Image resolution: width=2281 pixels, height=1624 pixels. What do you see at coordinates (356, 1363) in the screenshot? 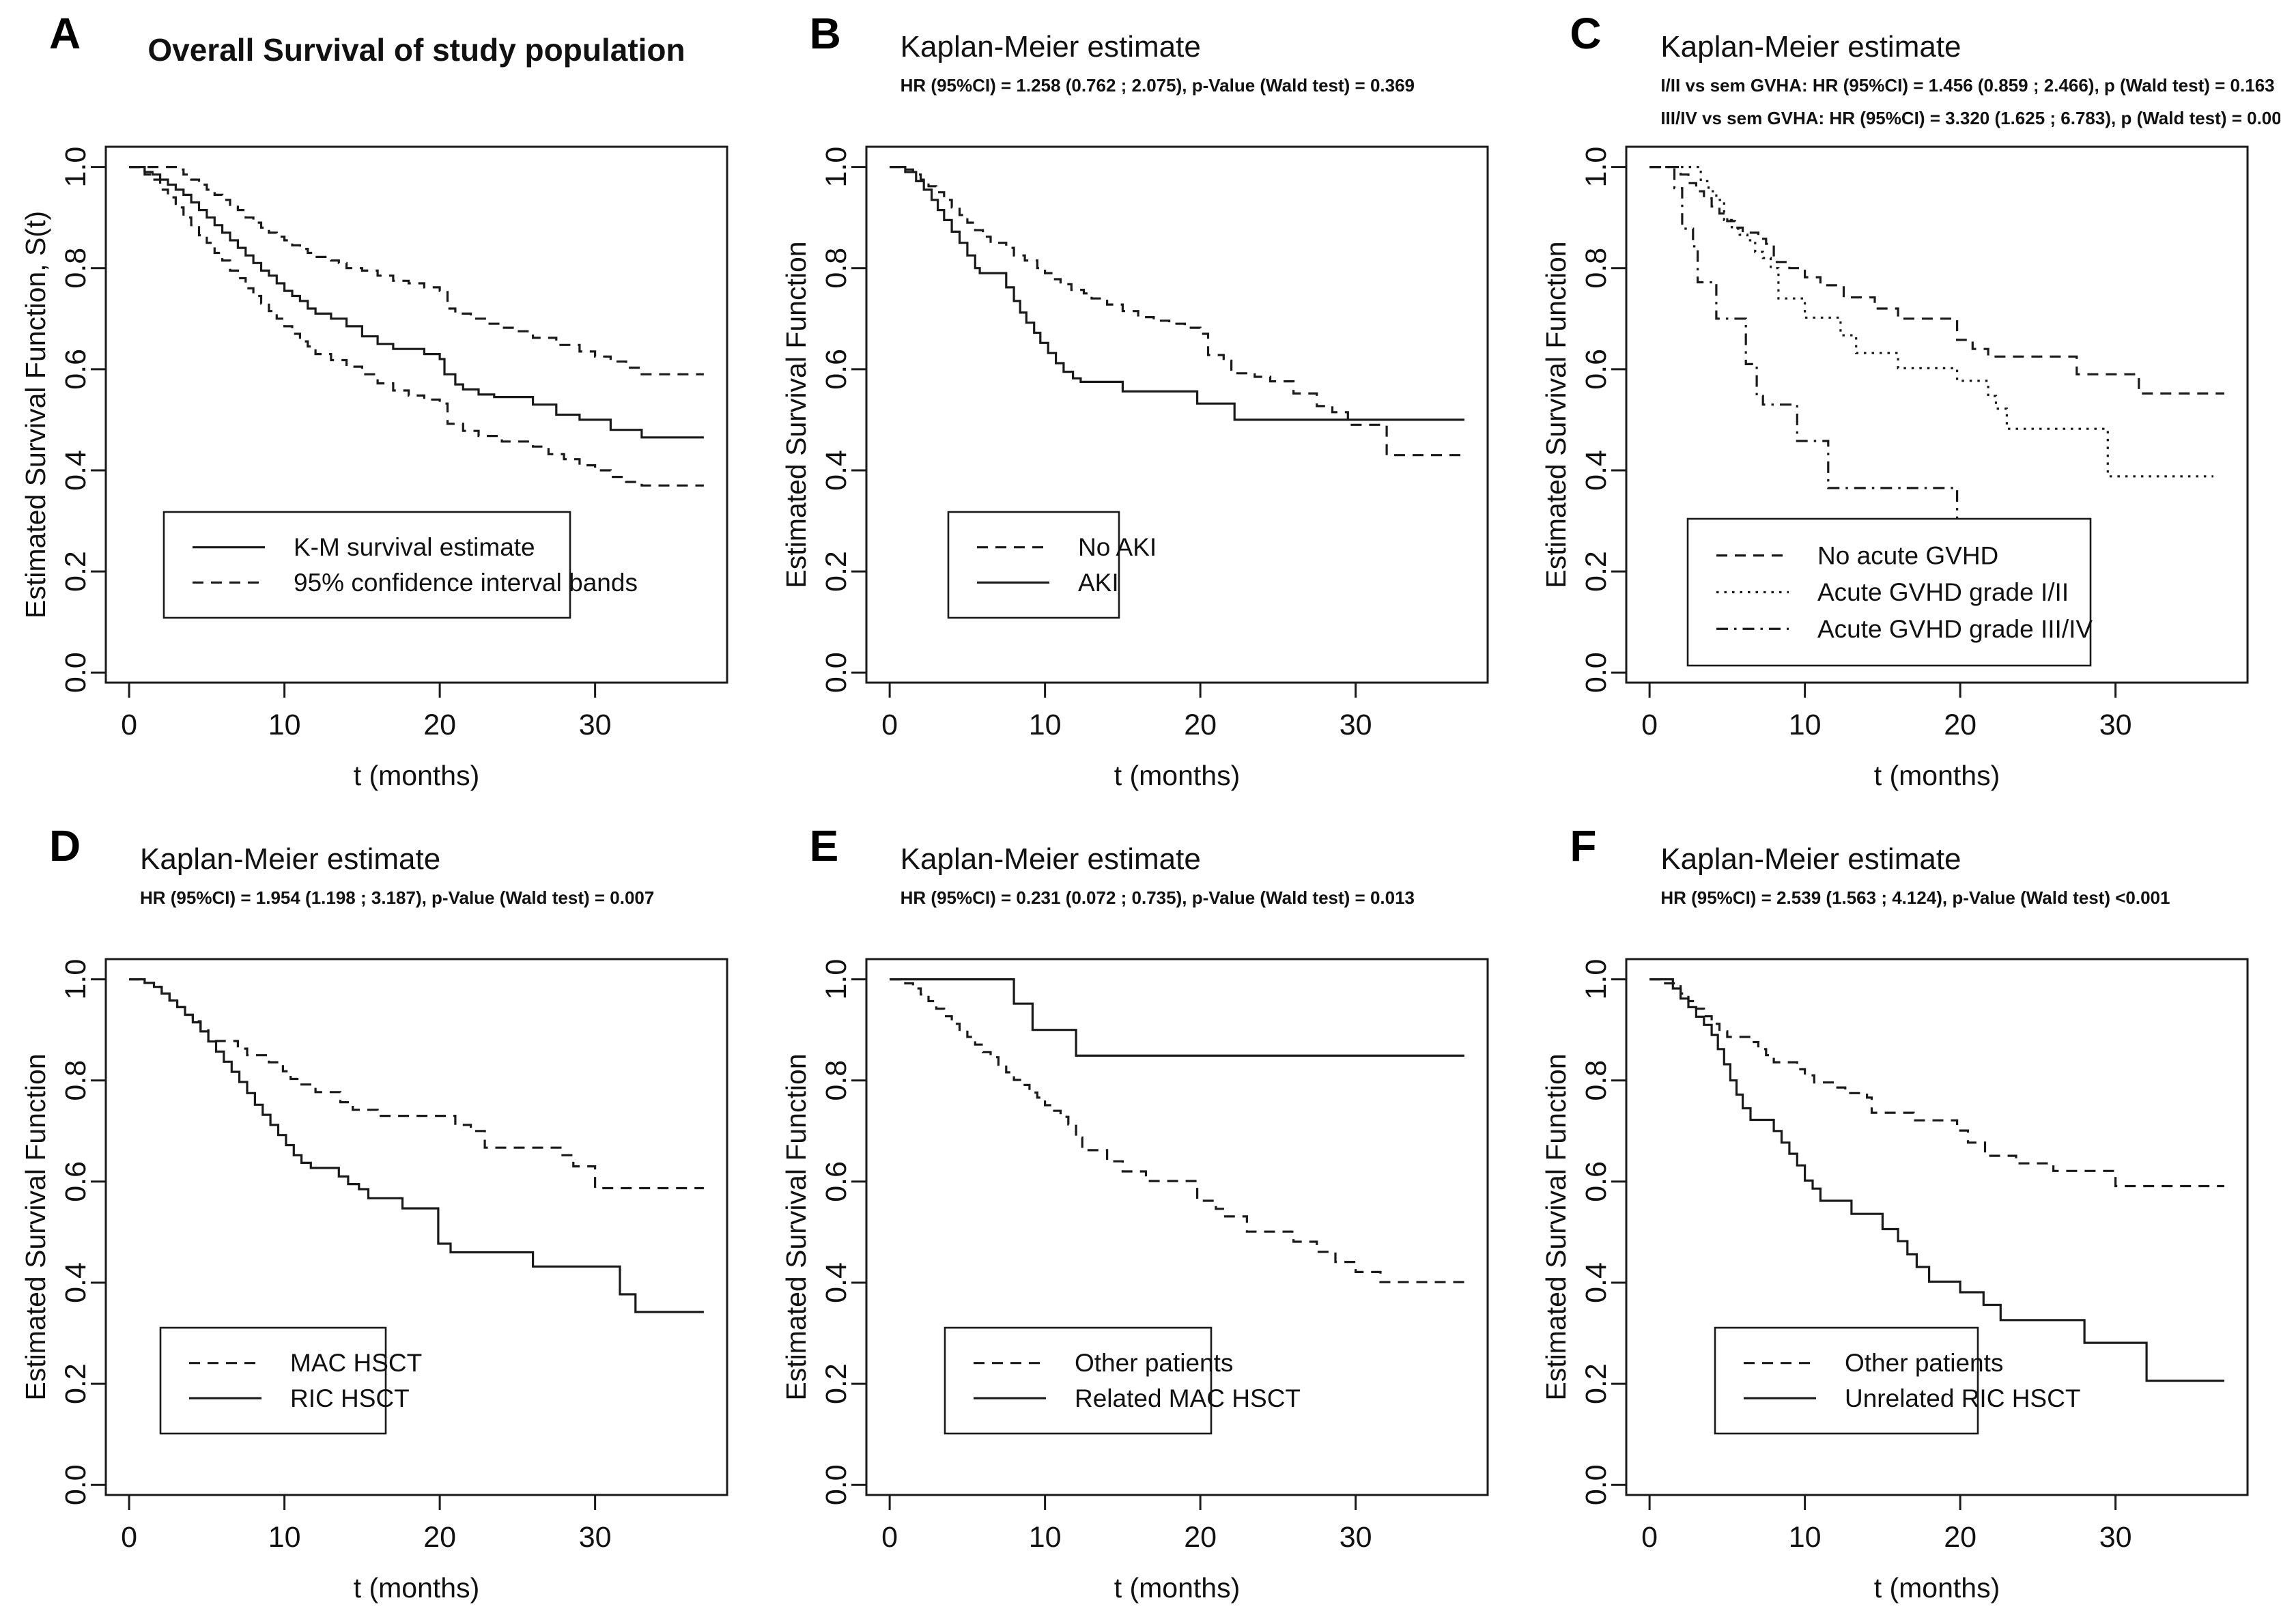
I see `legend-label: MAC HSCT` at bounding box center [356, 1363].